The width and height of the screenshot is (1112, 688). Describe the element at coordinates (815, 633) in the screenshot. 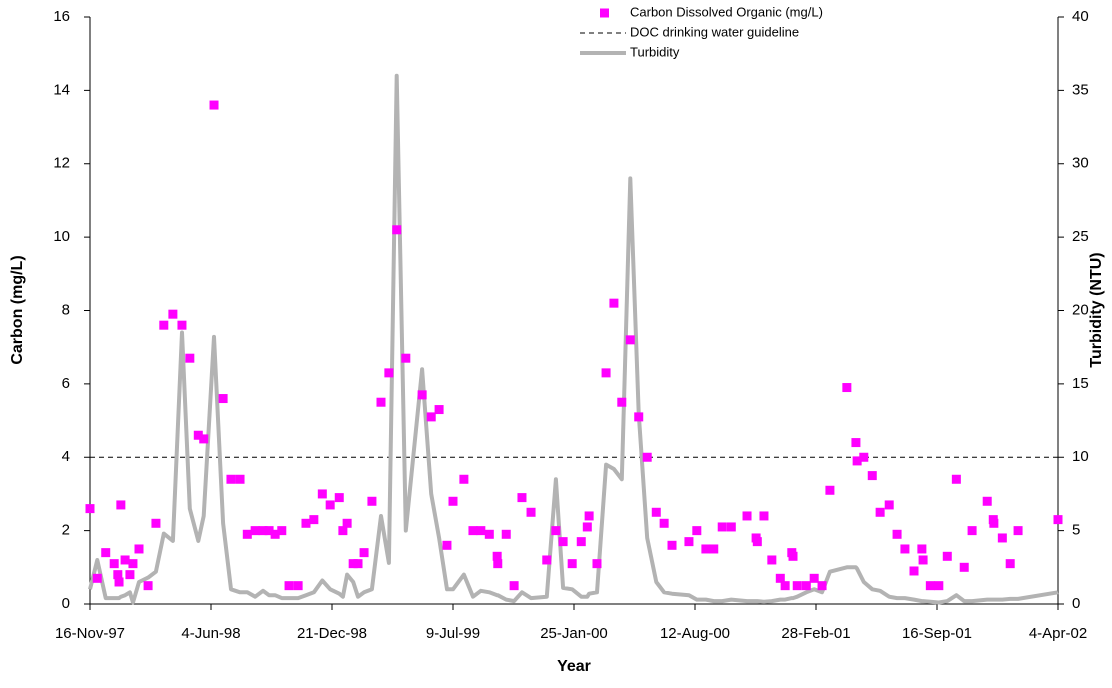

I see `x-tick-label: 28-Feb-01` at that location.